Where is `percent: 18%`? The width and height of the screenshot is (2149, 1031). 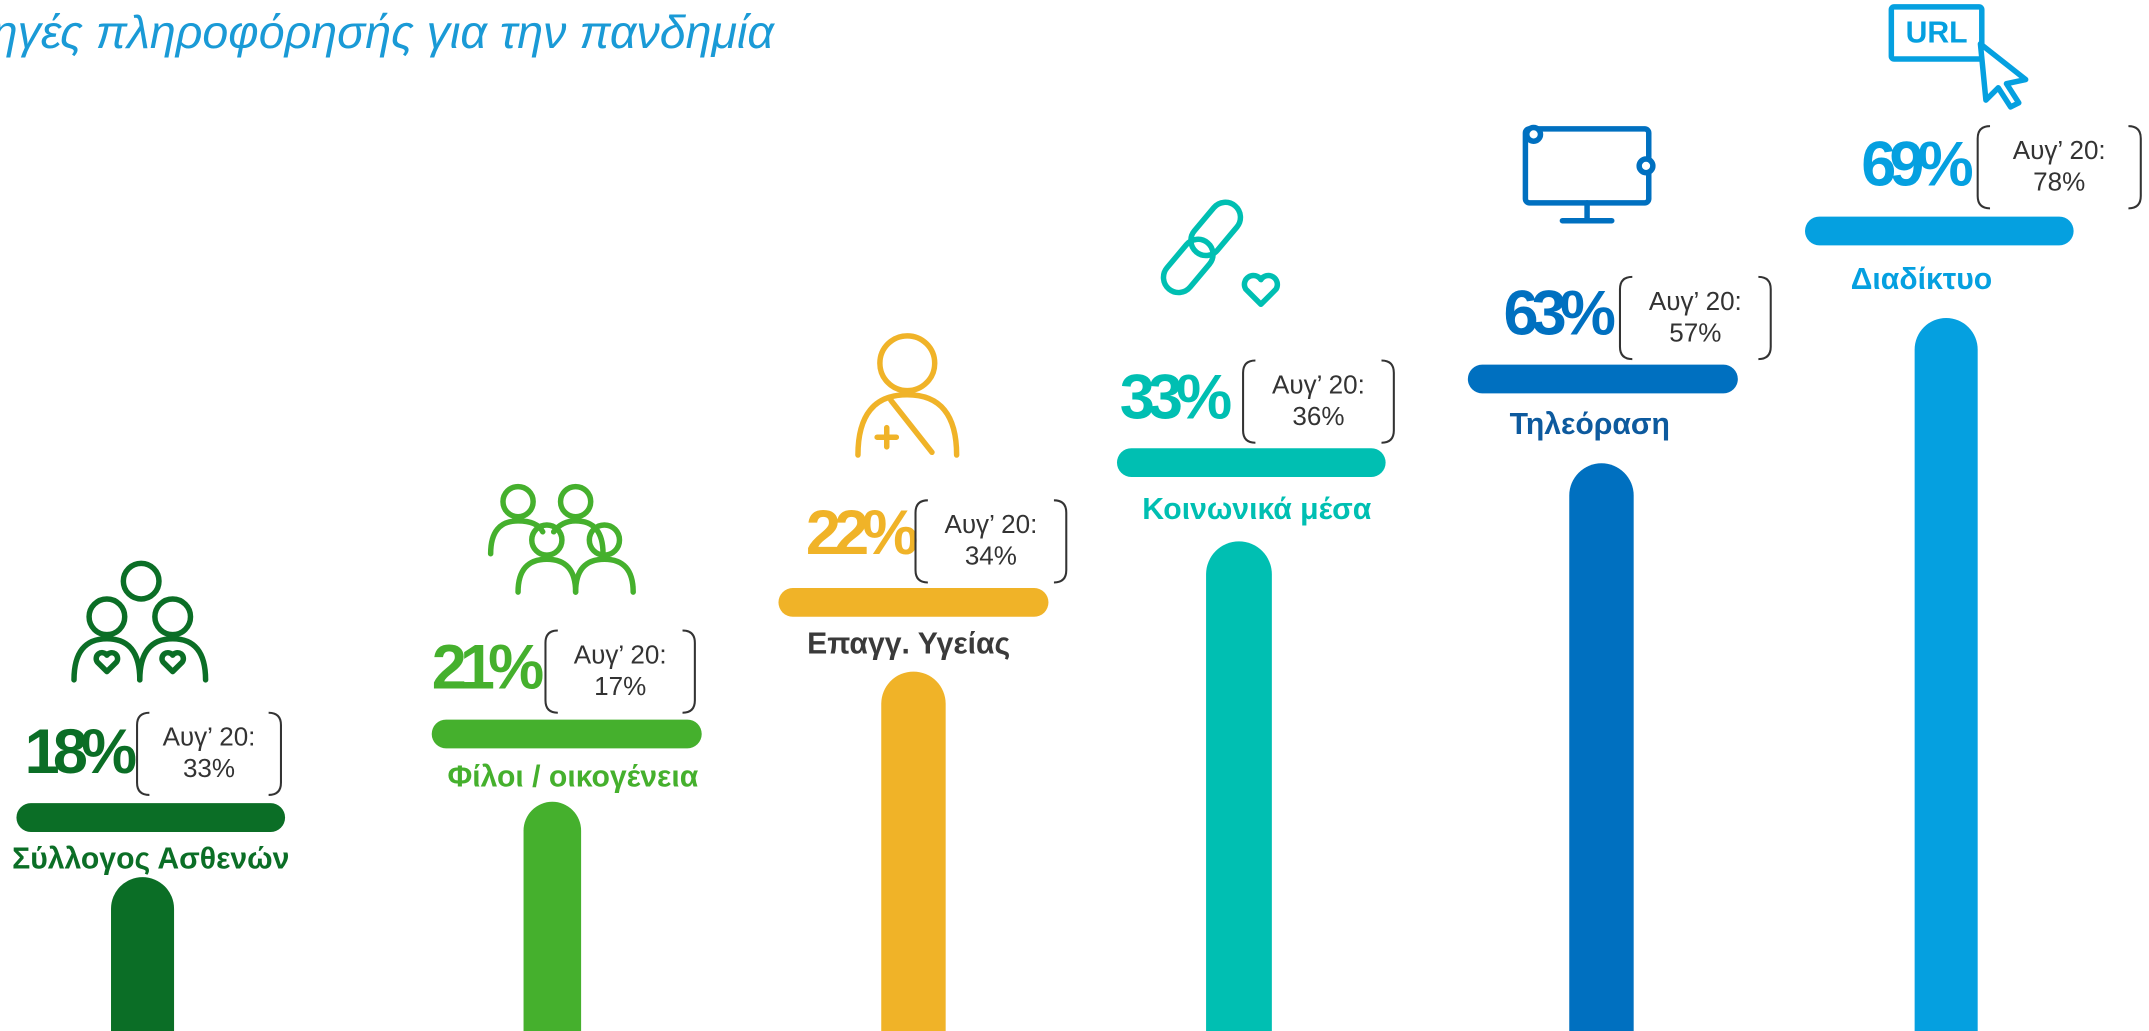 percent: 18% is located at coordinates (80, 752).